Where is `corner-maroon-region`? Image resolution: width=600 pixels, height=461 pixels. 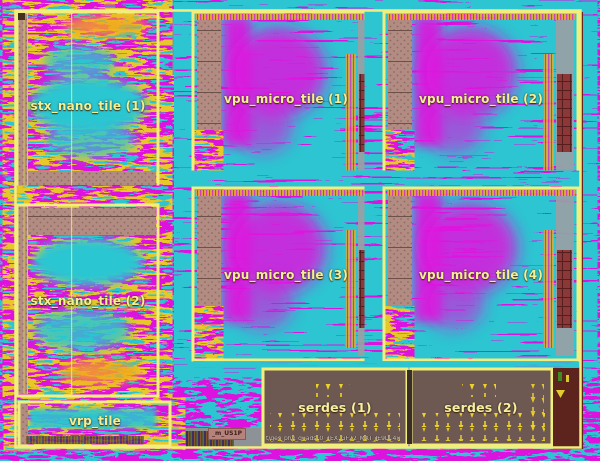
corner-maroon-region is located at coordinates (568, 408).